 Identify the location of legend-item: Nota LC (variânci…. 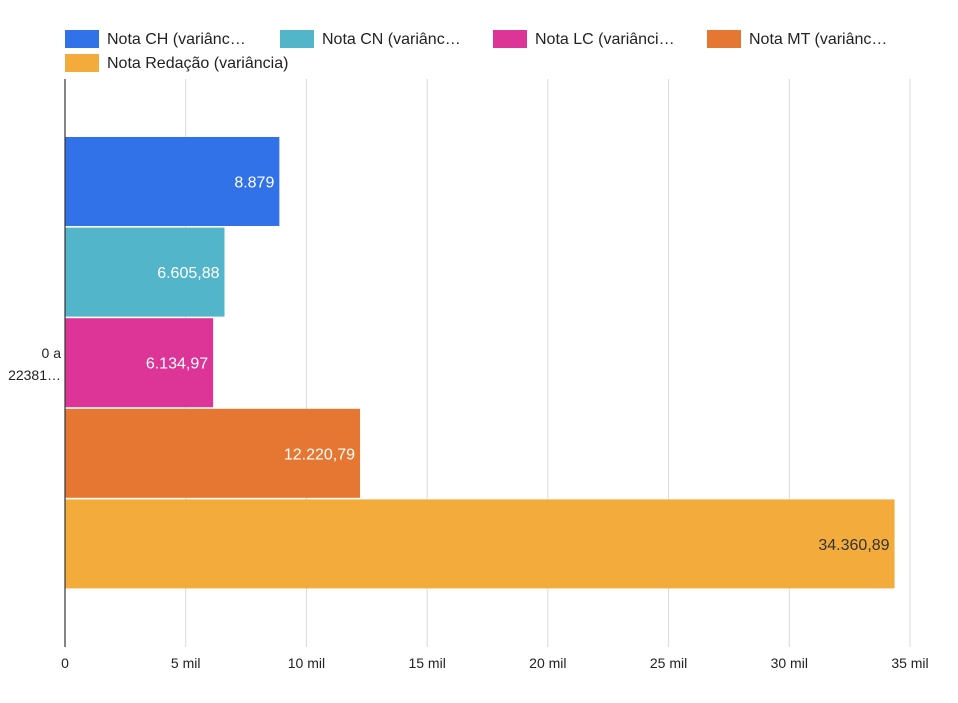
(584, 39).